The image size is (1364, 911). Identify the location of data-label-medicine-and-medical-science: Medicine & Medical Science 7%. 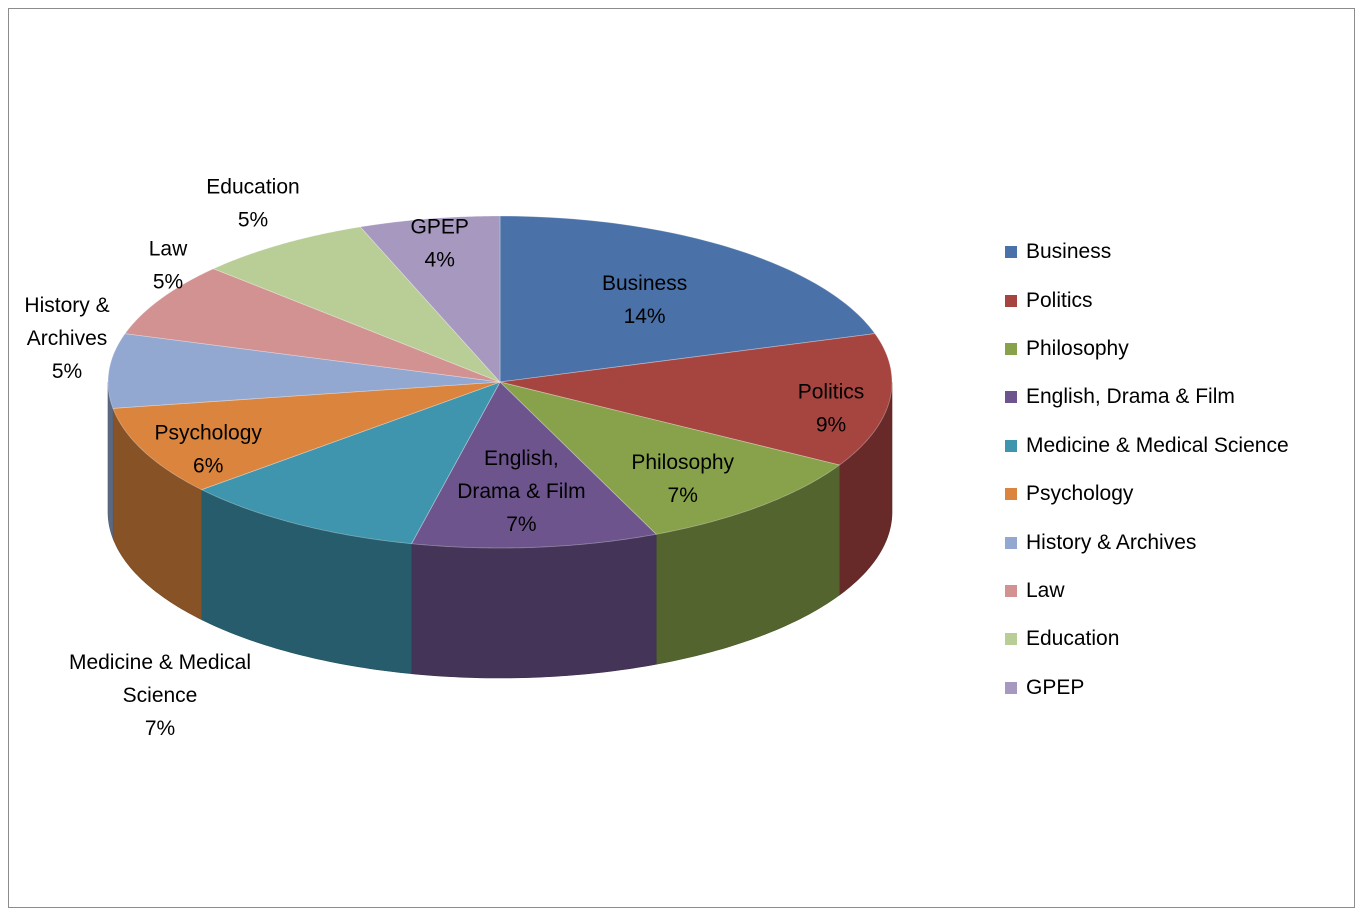
(160, 695).